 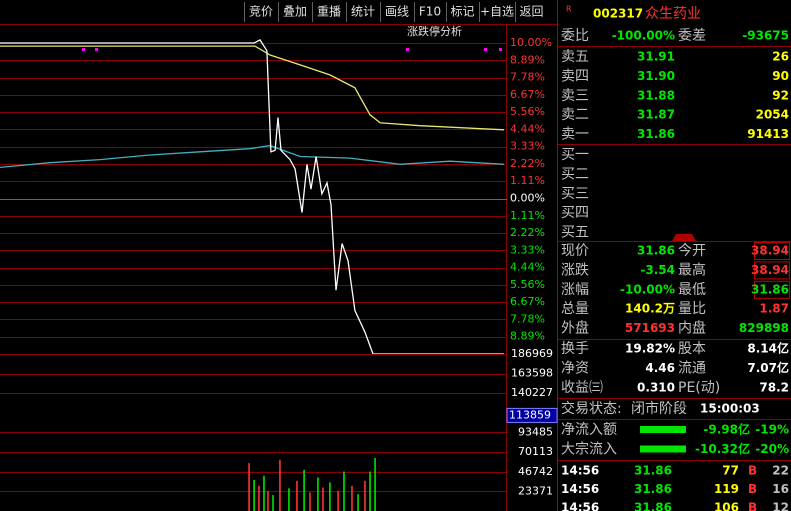 I want to click on toolbar-button: F10, so click(x=430, y=12).